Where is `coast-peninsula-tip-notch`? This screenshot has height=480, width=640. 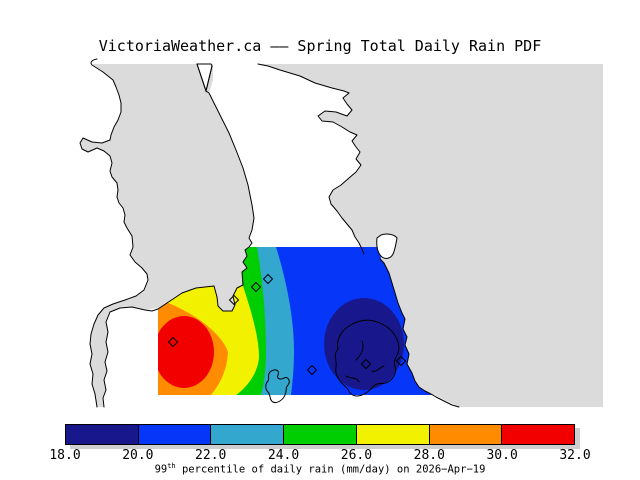
coast-peninsula-tip-notch is located at coordinates (209, 78).